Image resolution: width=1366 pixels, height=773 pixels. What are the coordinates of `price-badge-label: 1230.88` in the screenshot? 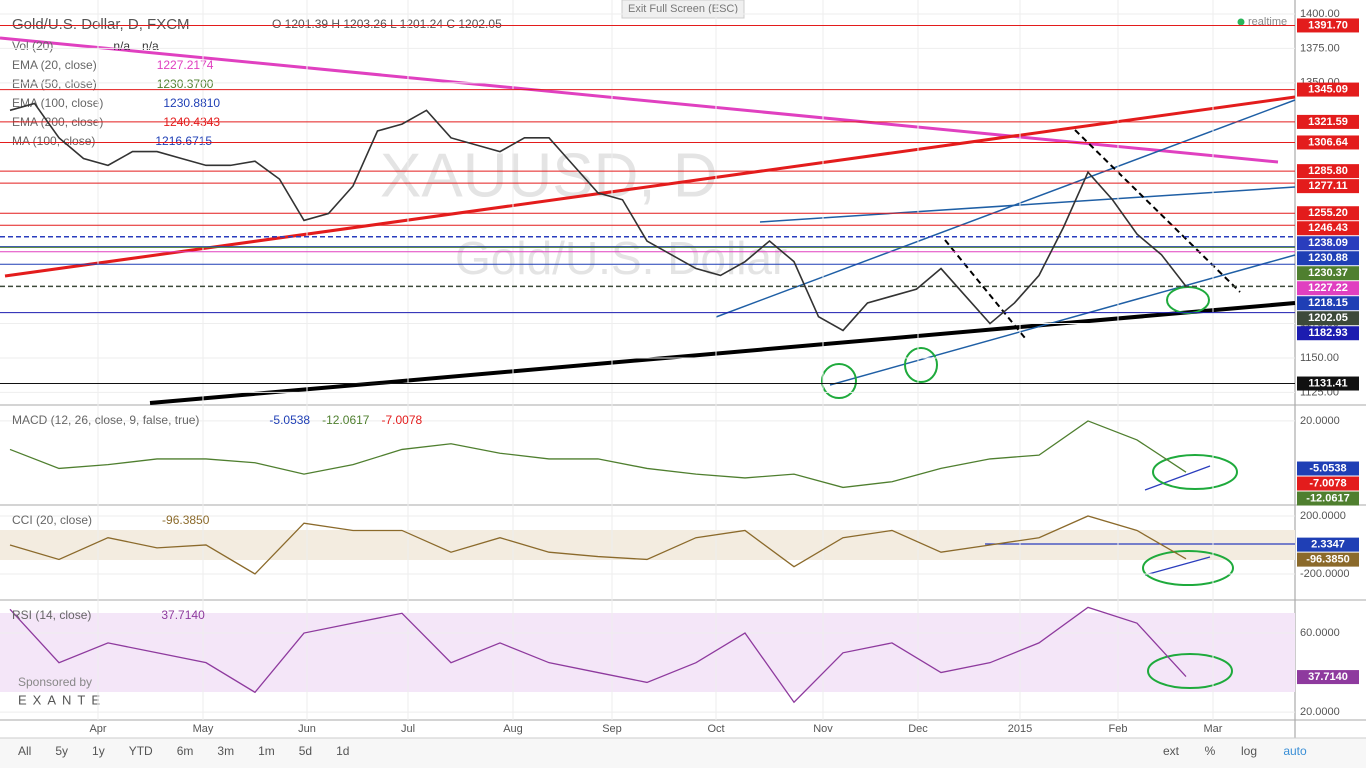 It's located at (1328, 258).